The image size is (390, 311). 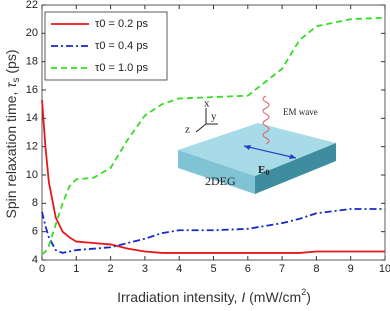 I want to click on x-tick-label: 8, so click(x=316, y=269).